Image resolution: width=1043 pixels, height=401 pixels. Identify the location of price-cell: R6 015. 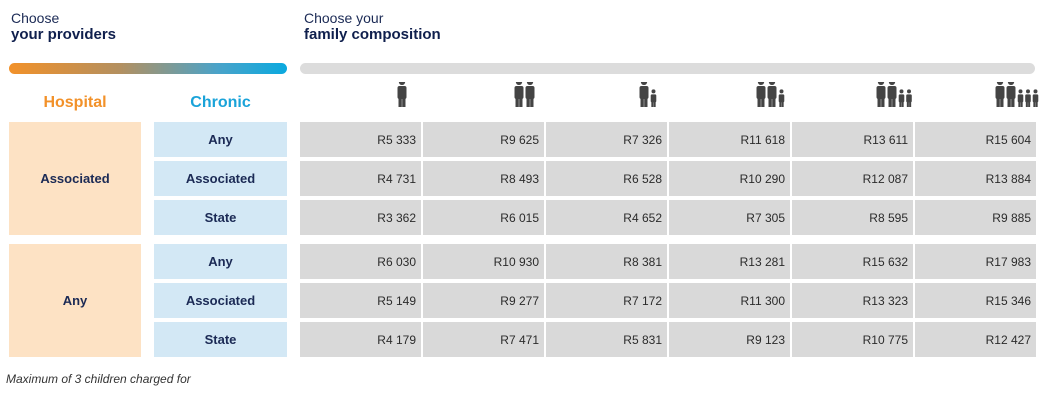
(483, 217).